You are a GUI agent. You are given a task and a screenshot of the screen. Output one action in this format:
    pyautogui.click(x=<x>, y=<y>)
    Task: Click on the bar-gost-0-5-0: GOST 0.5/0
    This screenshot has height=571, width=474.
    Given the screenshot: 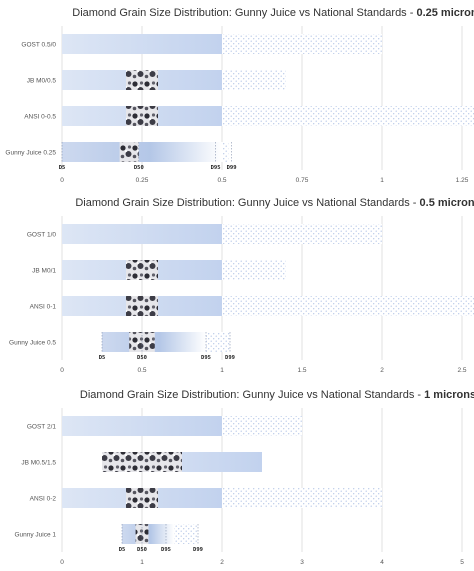 What is the action you would take?
    pyautogui.click(x=201, y=44)
    